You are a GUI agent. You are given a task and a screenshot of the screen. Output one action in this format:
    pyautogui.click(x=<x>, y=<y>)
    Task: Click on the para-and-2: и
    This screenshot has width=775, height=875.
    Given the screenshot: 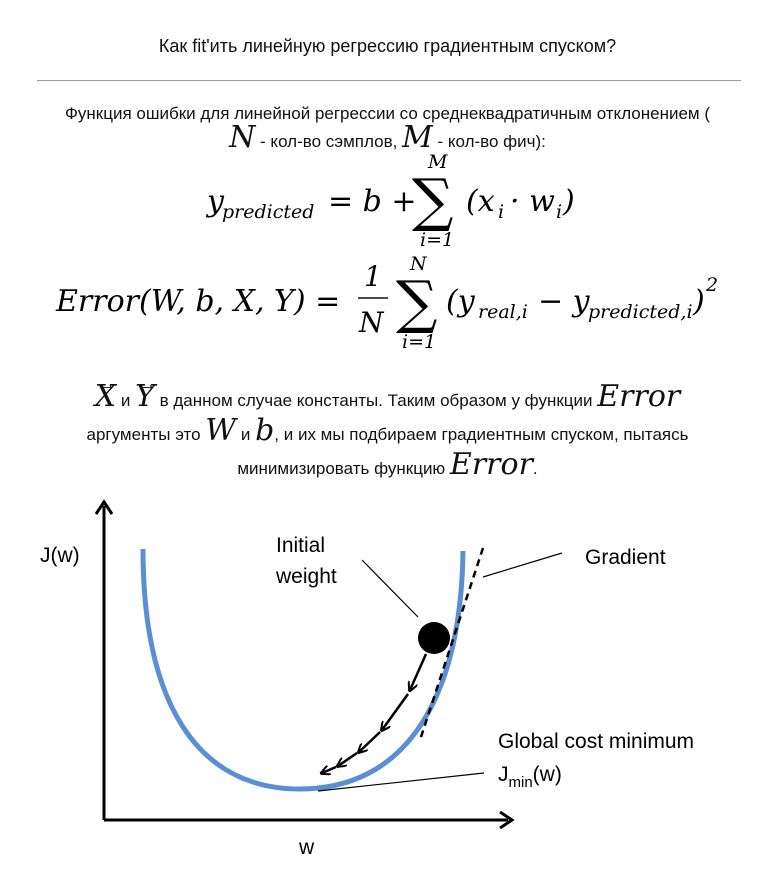 What is the action you would take?
    pyautogui.click(x=246, y=434)
    